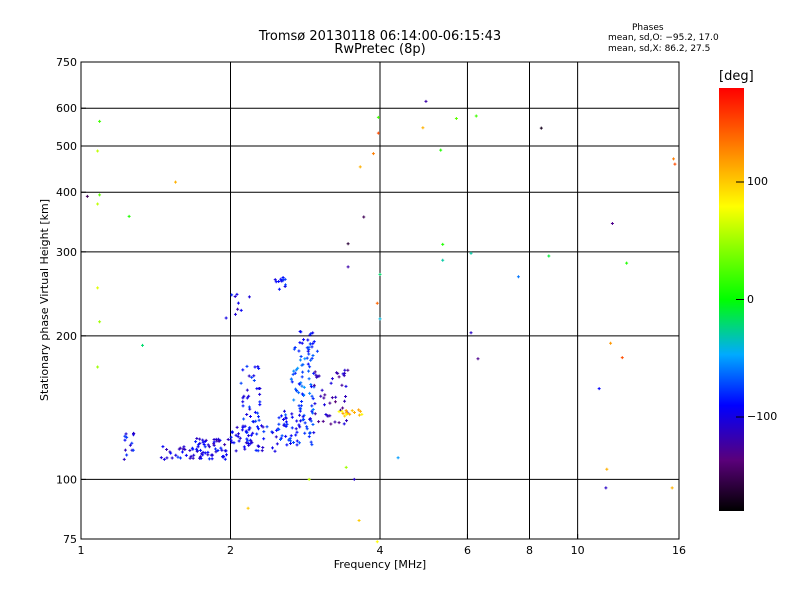 The width and height of the screenshot is (800, 600). What do you see at coordinates (659, 49) in the screenshot?
I see `phase-stats-x-mode: mean, sd,X: 86.2, 27.5` at bounding box center [659, 49].